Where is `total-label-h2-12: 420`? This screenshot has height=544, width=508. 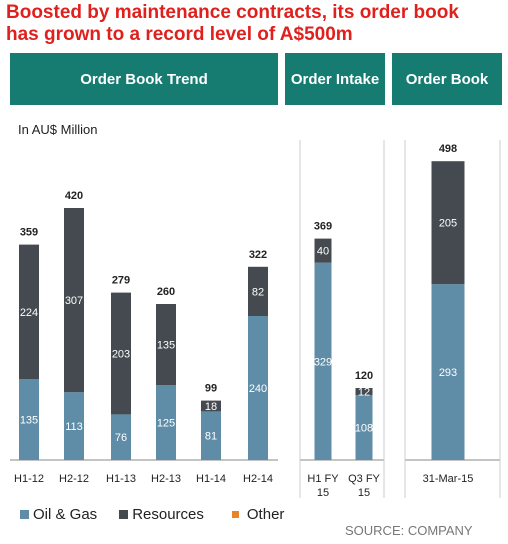
total-label-h2-12: 420 is located at coordinates (74, 196).